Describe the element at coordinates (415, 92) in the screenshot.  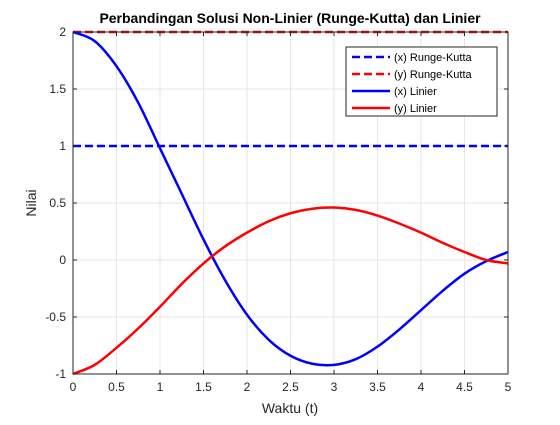
I see `legend-label-3: (x) Linier` at that location.